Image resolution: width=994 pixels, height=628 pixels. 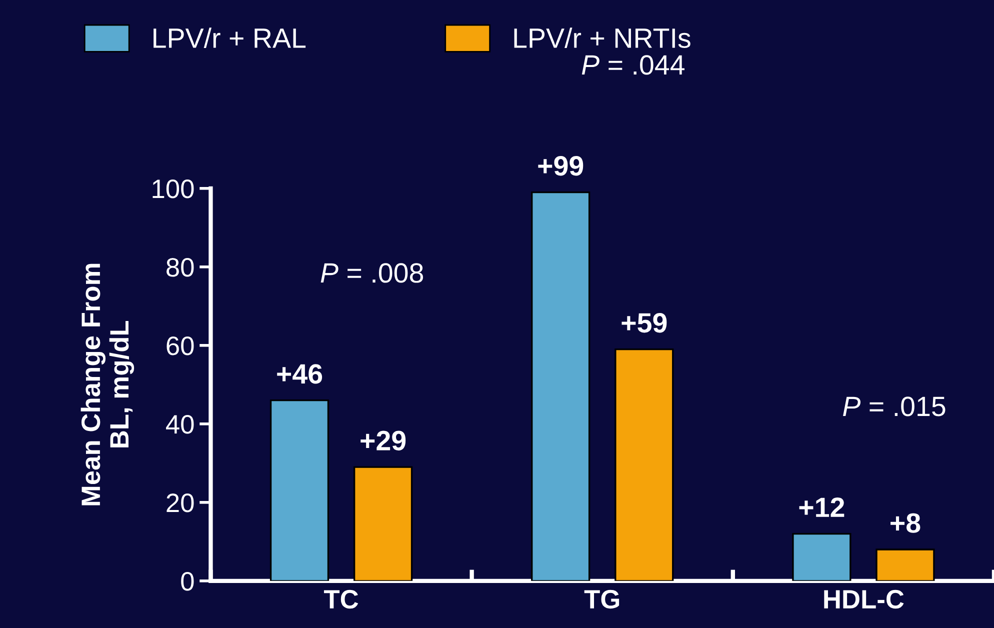 What do you see at coordinates (602, 599) in the screenshot?
I see `x-tick-label: TG` at bounding box center [602, 599].